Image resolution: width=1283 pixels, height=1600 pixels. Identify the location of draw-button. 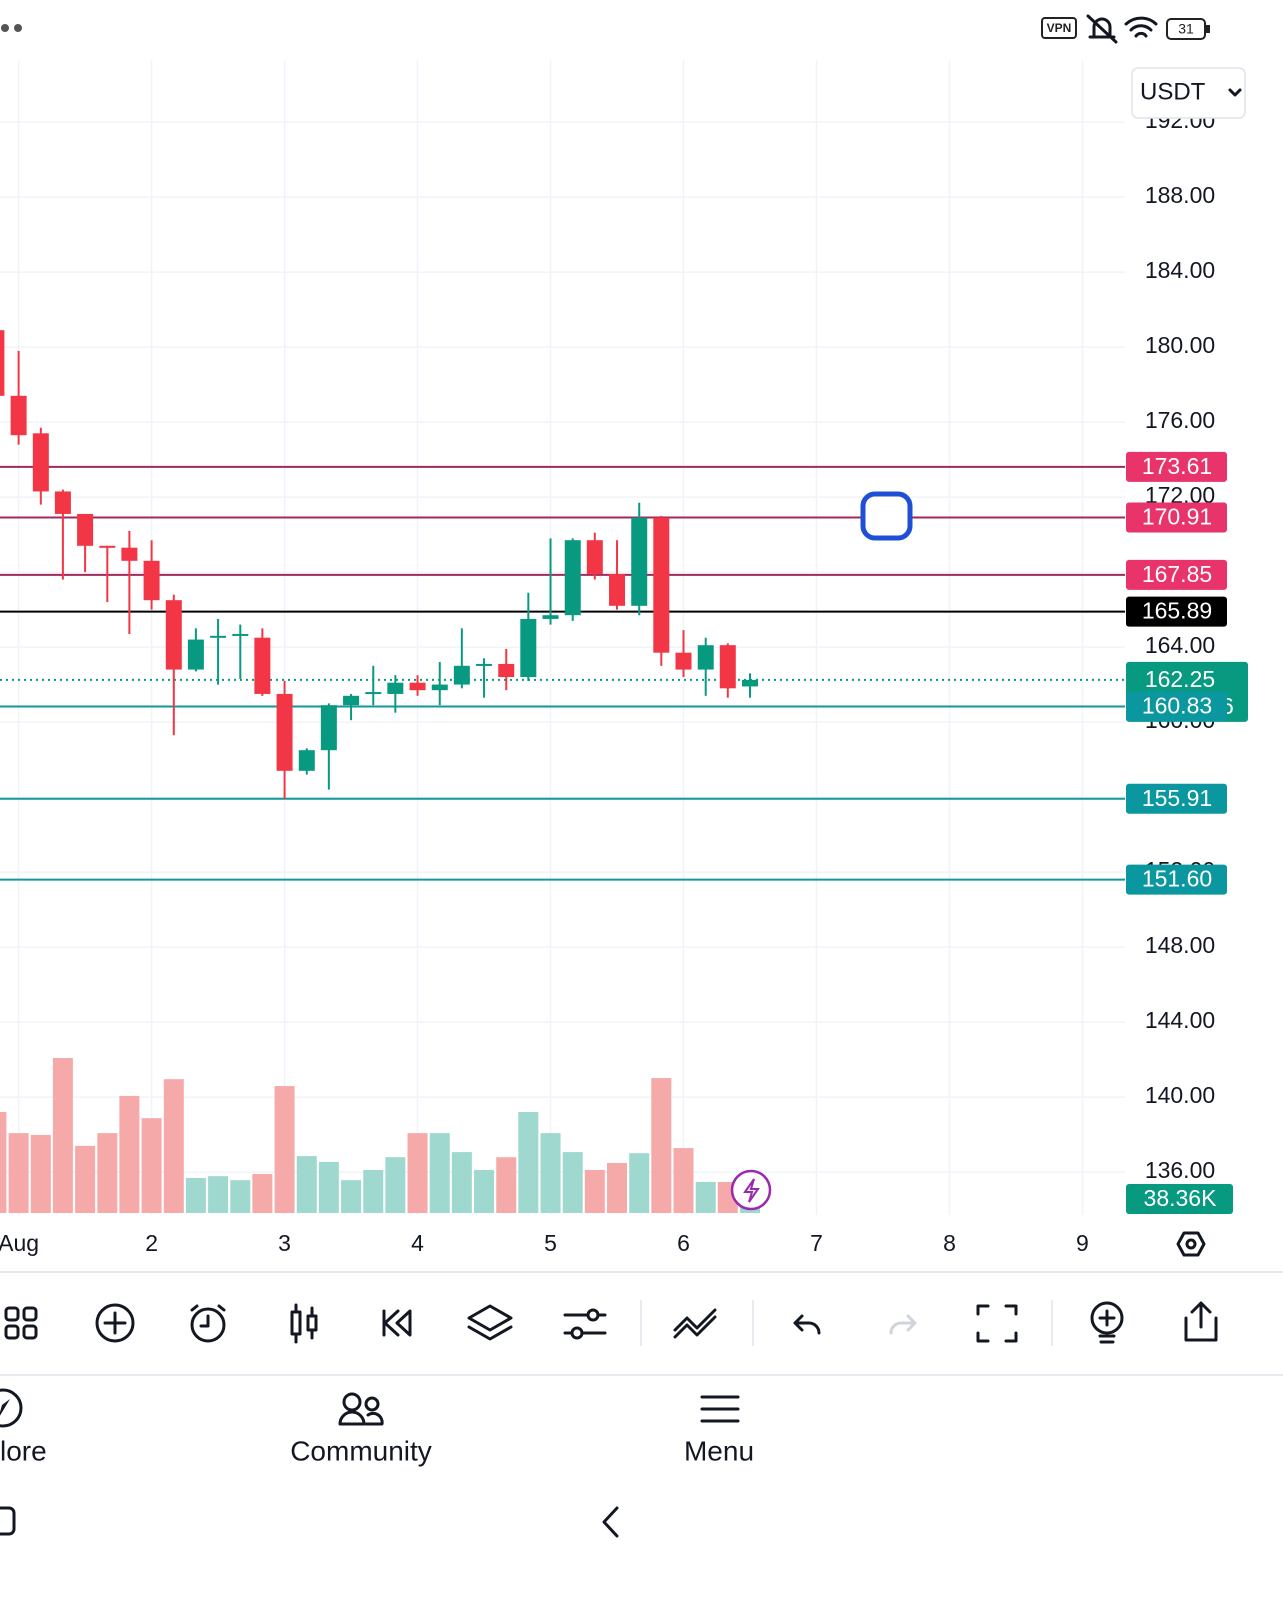
(695, 1323).